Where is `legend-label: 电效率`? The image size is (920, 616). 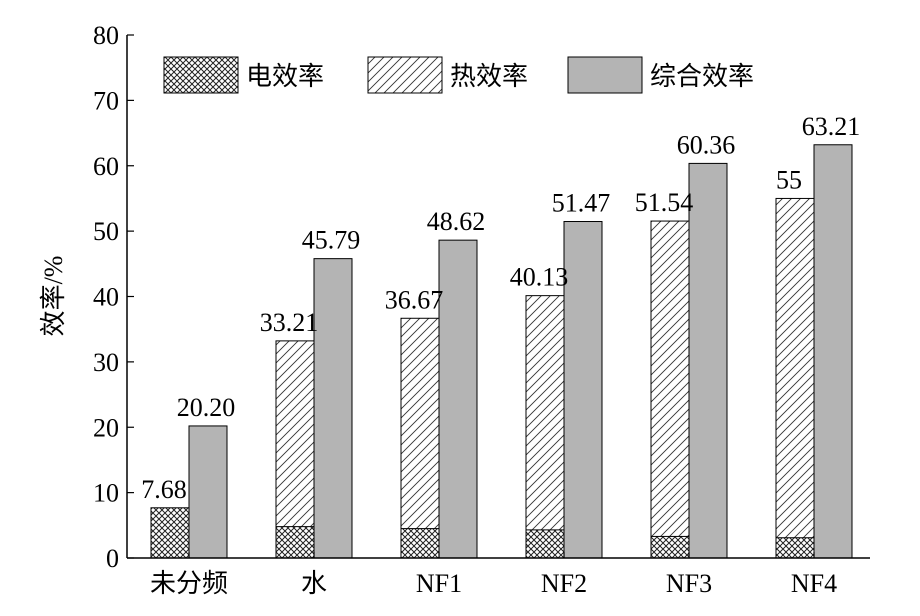
legend-label: 电效率 is located at coordinates (285, 76).